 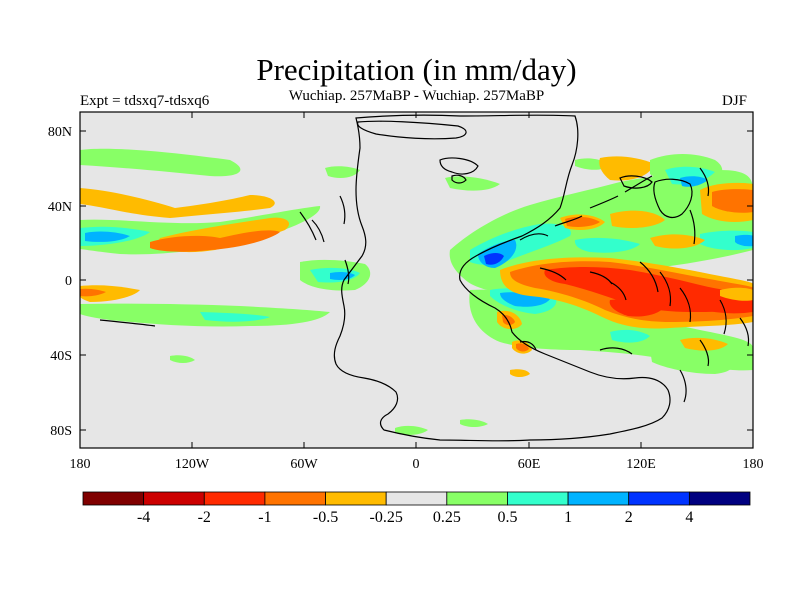 What do you see at coordinates (692, 361) in the screenshot?
I see `south-green-patch-east` at bounding box center [692, 361].